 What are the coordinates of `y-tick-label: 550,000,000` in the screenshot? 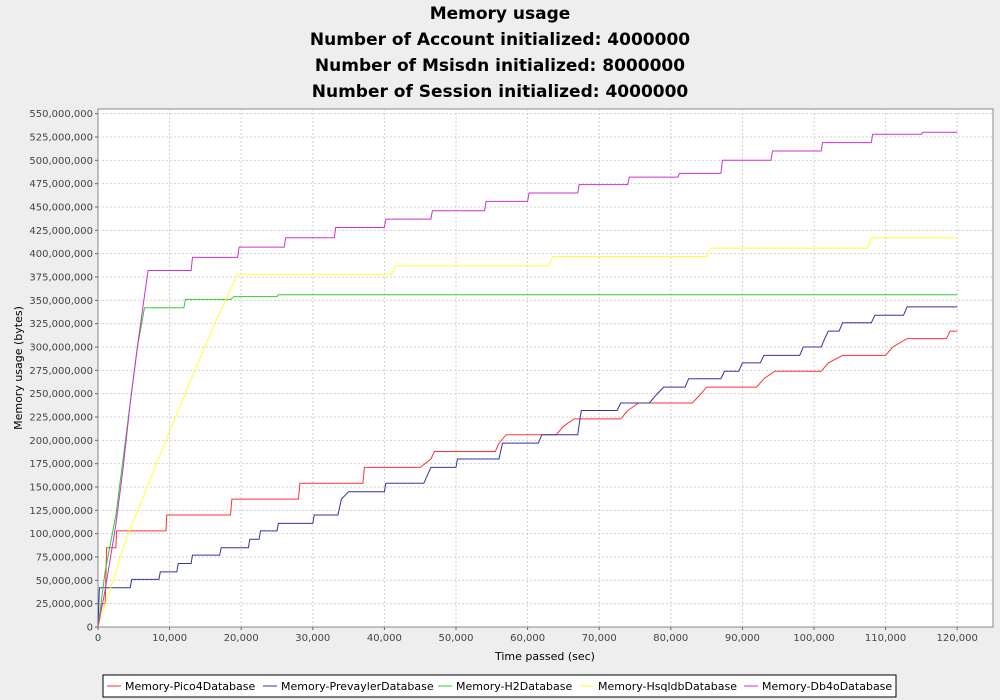 It's located at (61, 114).